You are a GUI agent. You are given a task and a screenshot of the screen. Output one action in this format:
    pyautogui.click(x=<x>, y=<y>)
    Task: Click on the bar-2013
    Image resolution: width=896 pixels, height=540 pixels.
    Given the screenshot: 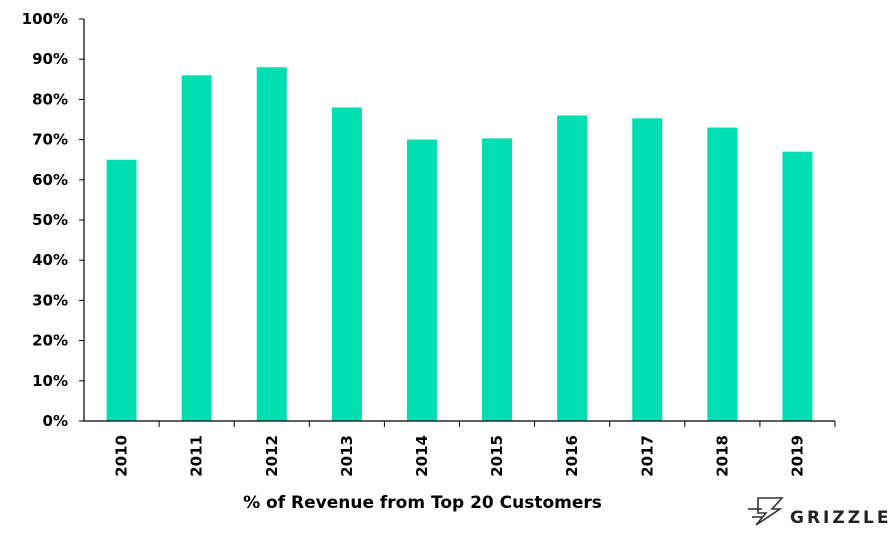 What is the action you would take?
    pyautogui.click(x=346, y=264)
    